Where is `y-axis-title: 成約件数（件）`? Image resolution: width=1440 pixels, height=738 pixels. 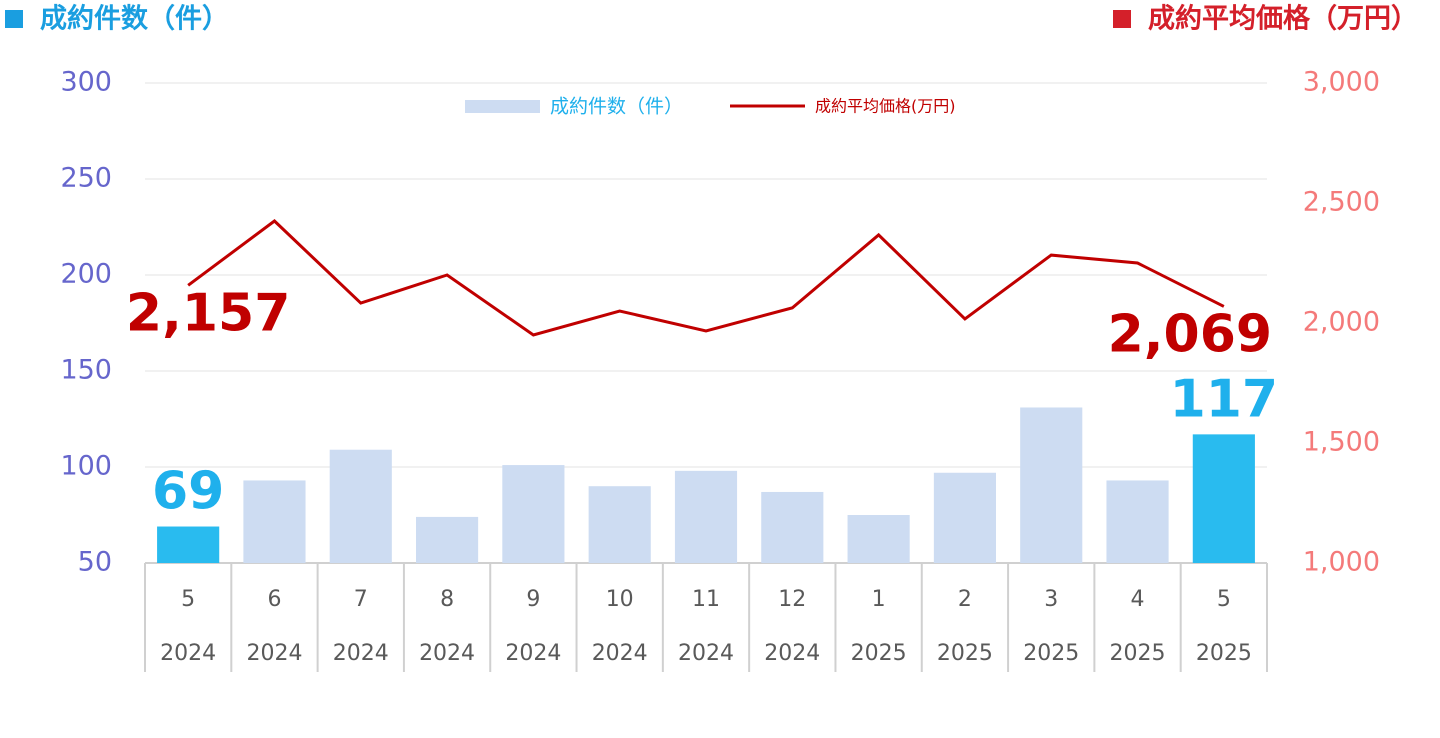
y-axis-title: 成約件数（件） is located at coordinates (134, 19).